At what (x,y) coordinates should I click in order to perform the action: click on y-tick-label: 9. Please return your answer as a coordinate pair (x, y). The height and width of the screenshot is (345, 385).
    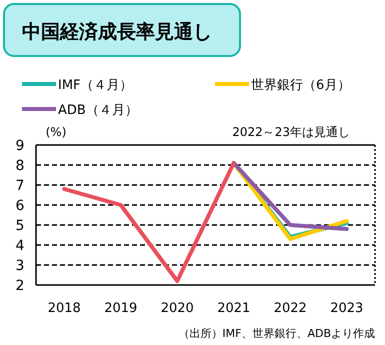
    Looking at the image, I should click on (20, 146).